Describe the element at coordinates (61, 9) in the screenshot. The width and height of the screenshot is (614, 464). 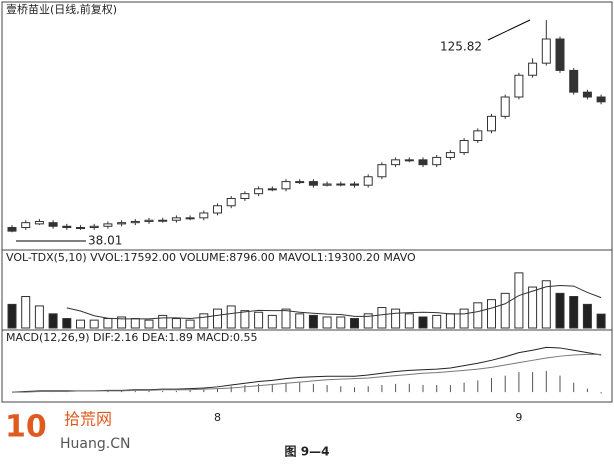
I see `chart-title: 壹桥苗业(日线,前复权)` at that location.